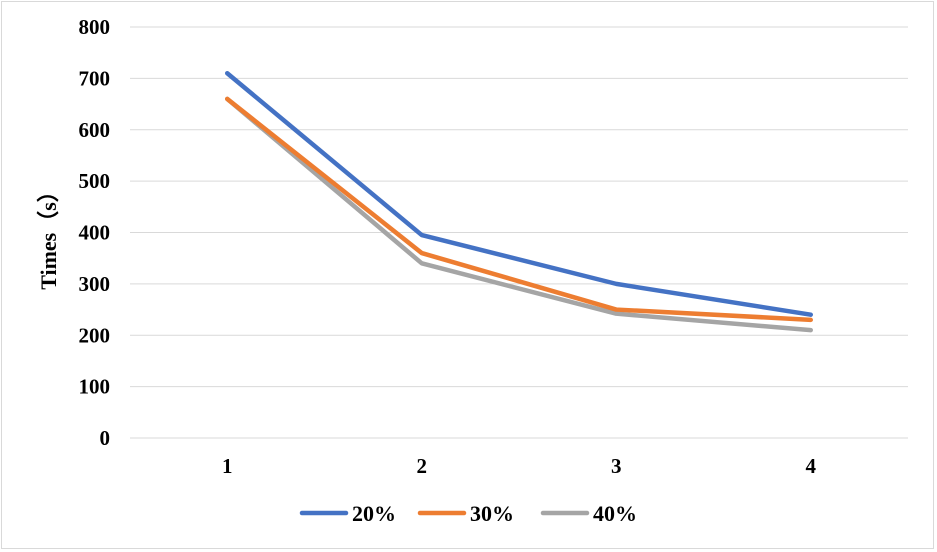  What do you see at coordinates (95, 284) in the screenshot?
I see `y-tick-label: 300` at bounding box center [95, 284].